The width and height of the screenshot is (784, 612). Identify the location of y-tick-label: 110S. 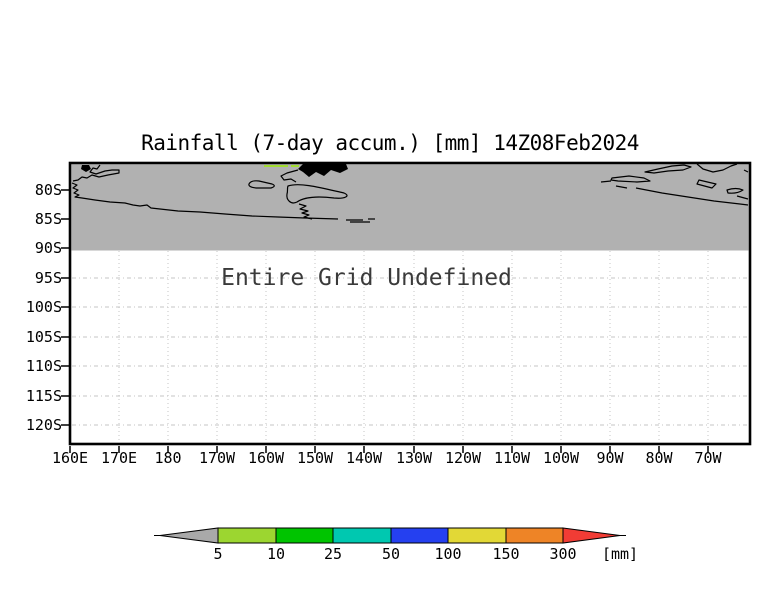
(43, 366).